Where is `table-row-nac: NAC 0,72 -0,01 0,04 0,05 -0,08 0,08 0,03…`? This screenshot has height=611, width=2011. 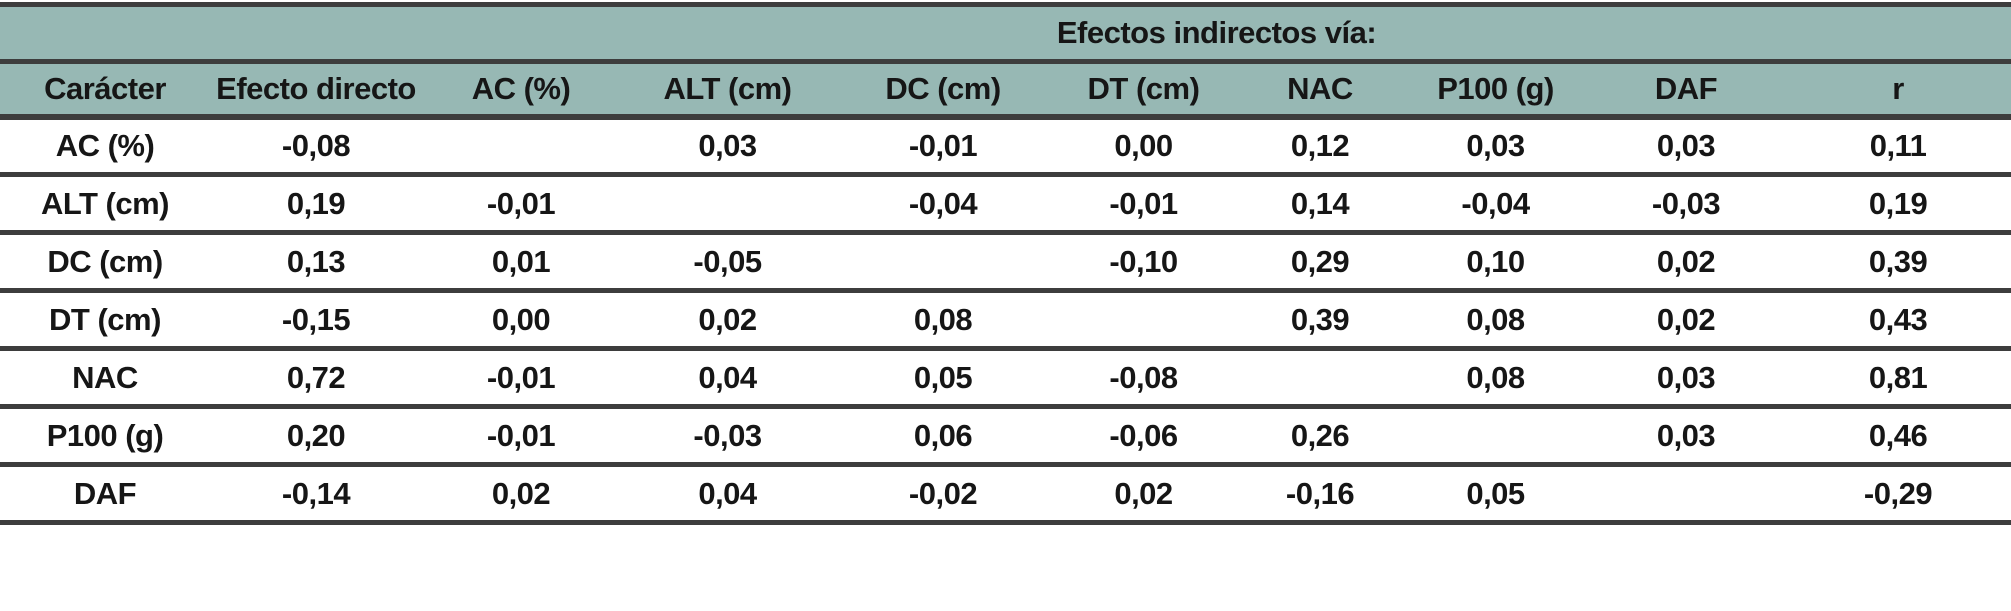
table-row-nac: NAC 0,72 -0,01 0,04 0,05 -0,08 0,08 0,03… is located at coordinates (1005, 377).